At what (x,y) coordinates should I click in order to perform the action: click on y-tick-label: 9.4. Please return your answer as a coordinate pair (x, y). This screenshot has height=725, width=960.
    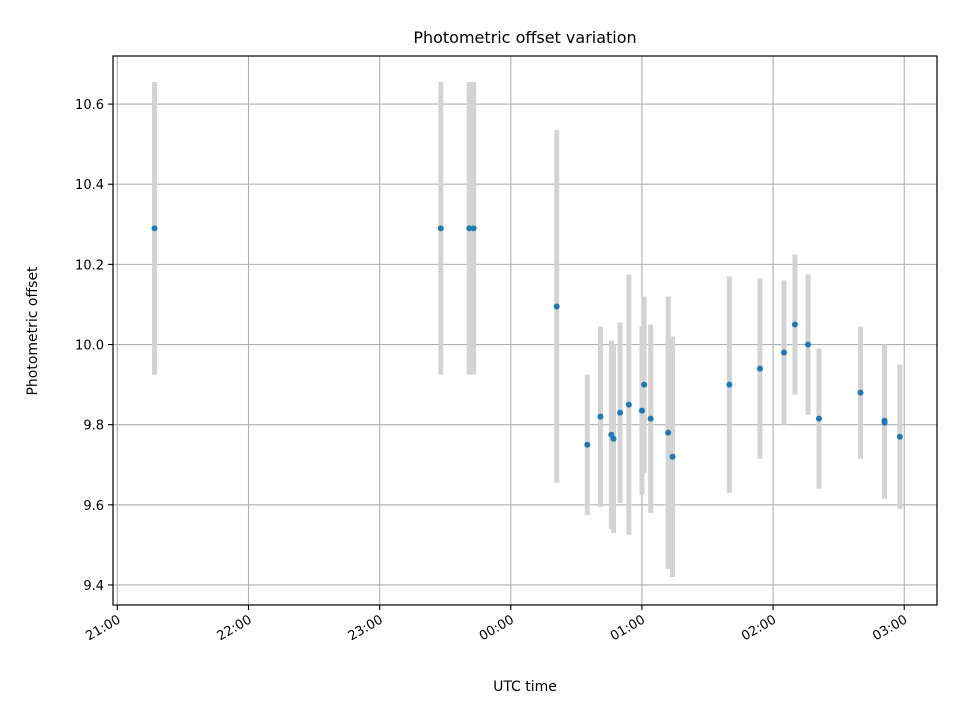
    Looking at the image, I should click on (93, 586).